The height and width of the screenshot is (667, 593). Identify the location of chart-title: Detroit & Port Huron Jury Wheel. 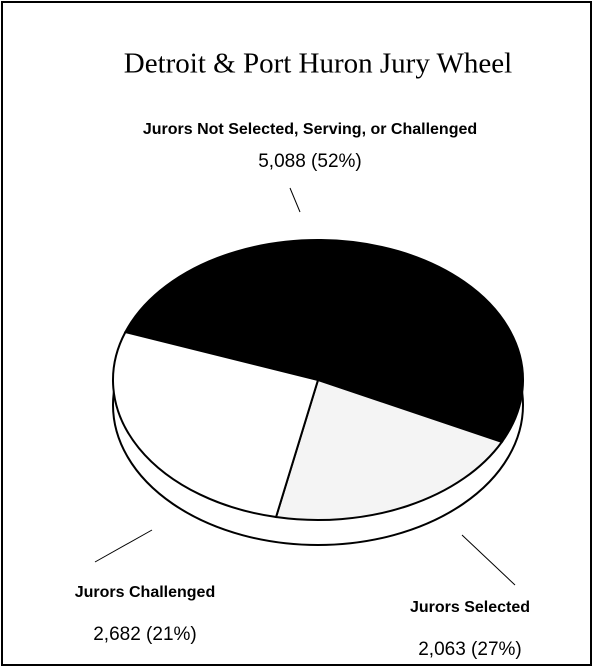
(318, 64).